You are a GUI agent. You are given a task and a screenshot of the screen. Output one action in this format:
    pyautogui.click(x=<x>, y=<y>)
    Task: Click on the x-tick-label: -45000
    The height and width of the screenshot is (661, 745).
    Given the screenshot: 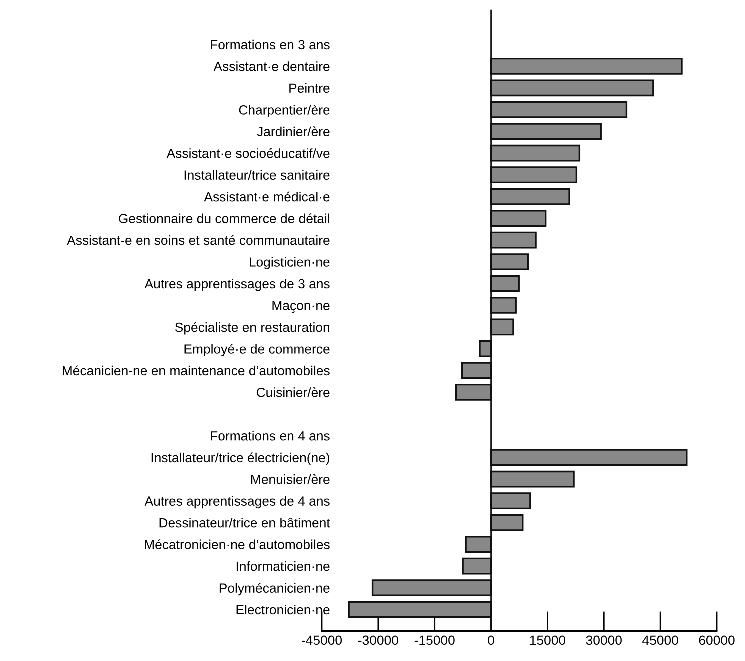 What is the action you would take?
    pyautogui.click(x=322, y=641)
    